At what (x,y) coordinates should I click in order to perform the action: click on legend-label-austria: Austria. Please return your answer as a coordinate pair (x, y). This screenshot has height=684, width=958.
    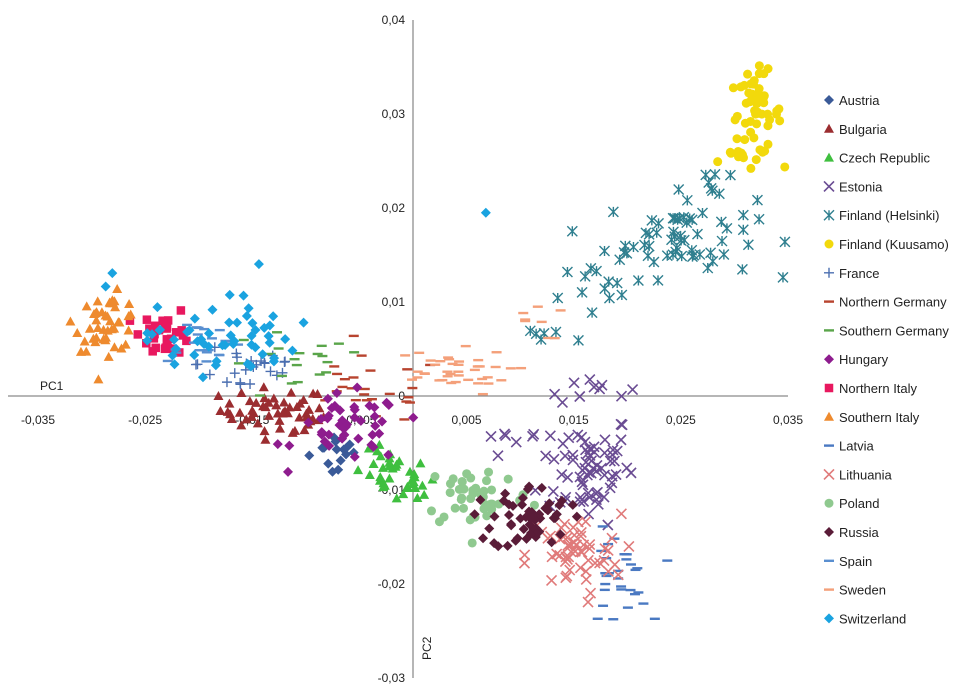
    Looking at the image, I should click on (859, 100).